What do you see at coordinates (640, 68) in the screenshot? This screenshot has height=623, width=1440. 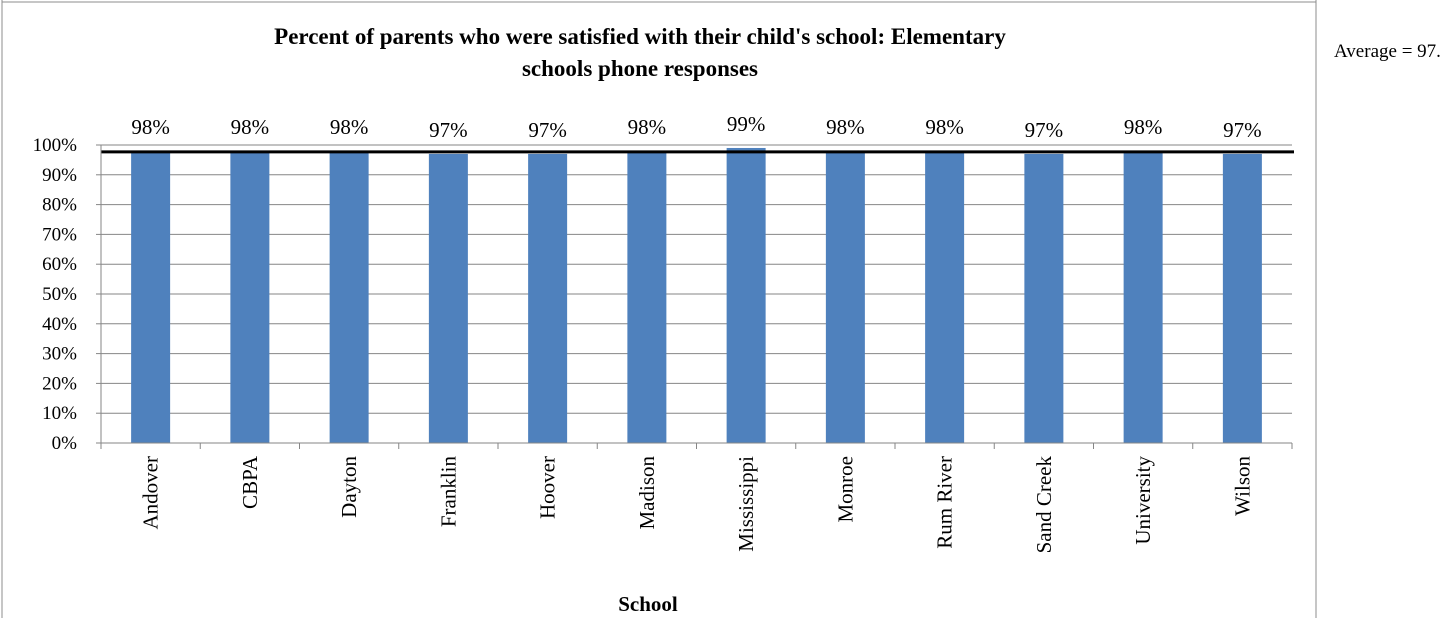 I see `chart-title-line2: schools phone responses` at bounding box center [640, 68].